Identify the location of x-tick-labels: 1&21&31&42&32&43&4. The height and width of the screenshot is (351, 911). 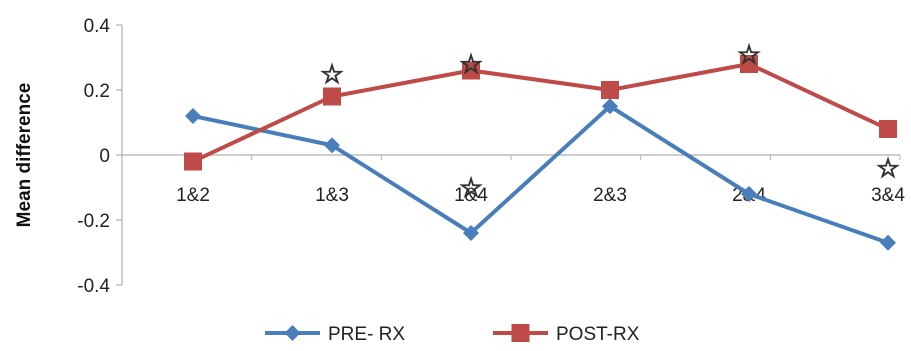
(540, 195).